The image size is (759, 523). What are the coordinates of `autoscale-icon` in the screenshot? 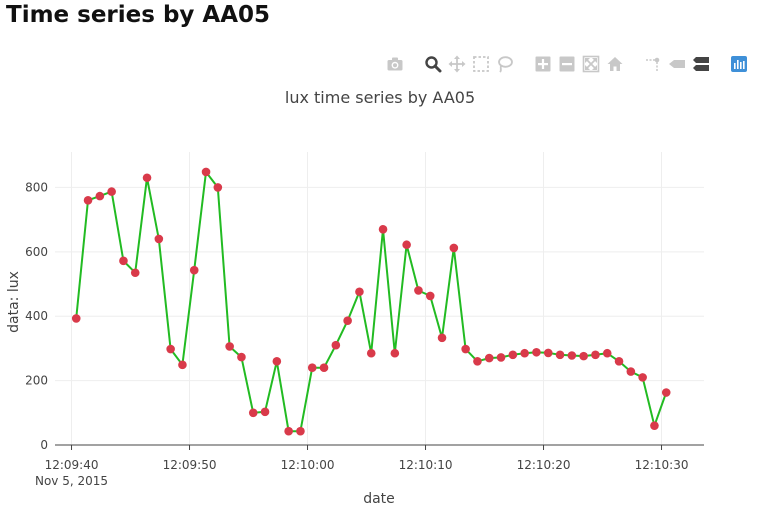 It's located at (591, 64).